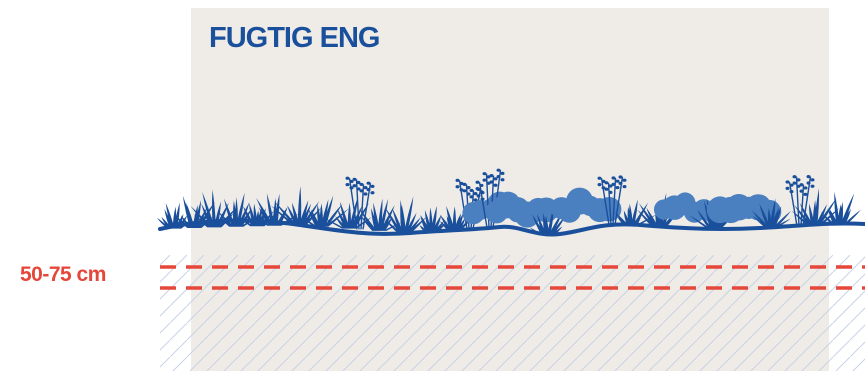  I want to click on shrub, so click(586, 205).